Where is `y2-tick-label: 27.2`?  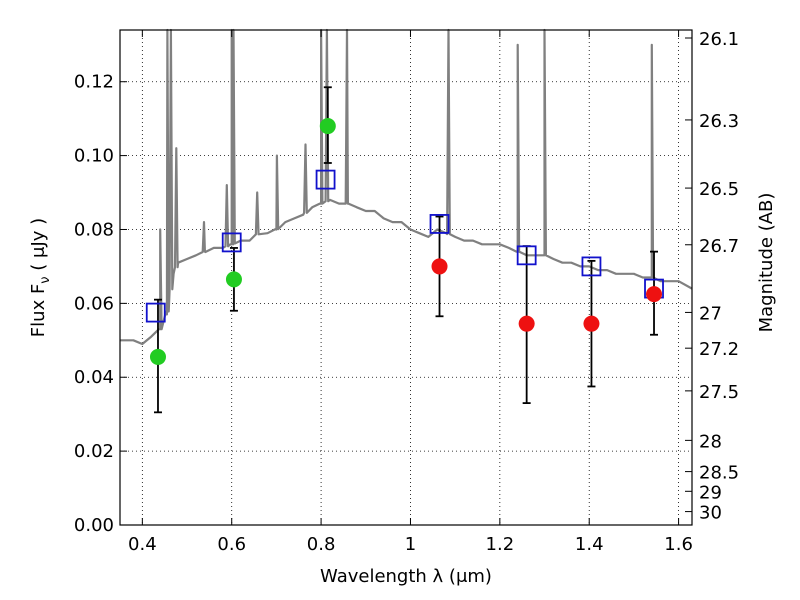 y2-tick-label: 27.2 is located at coordinates (719, 349).